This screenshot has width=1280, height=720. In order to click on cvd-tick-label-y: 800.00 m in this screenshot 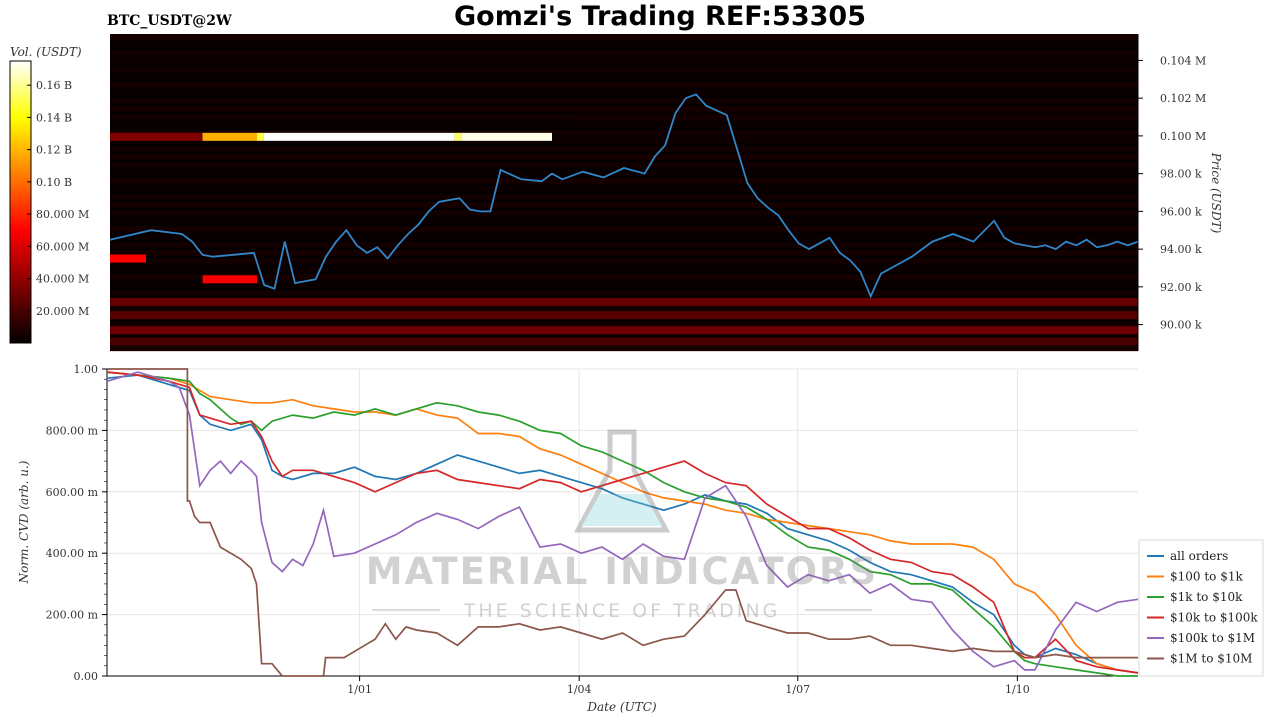, I will do `click(72, 430)`.